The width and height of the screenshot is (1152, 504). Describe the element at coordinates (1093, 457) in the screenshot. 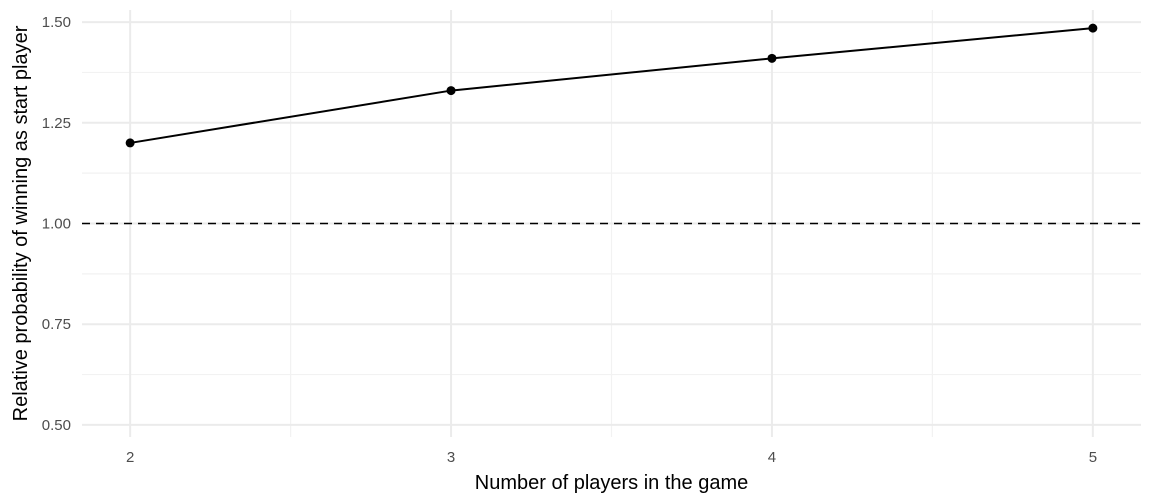

I see `x-tick-label: 5` at that location.